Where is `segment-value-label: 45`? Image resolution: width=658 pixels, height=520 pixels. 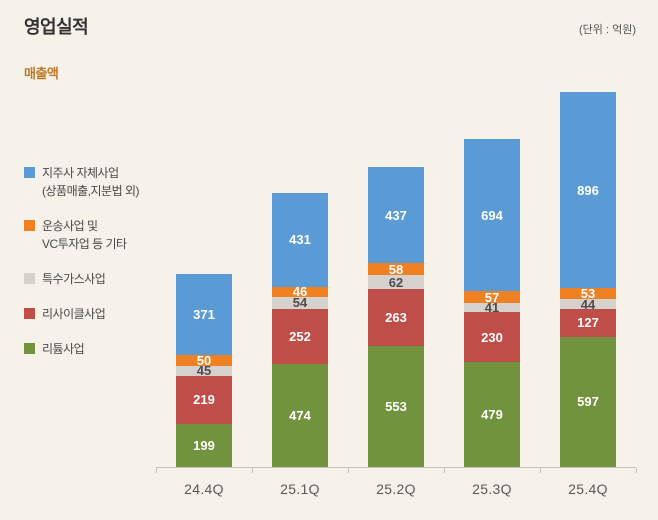 segment-value-label: 45 is located at coordinates (204, 371).